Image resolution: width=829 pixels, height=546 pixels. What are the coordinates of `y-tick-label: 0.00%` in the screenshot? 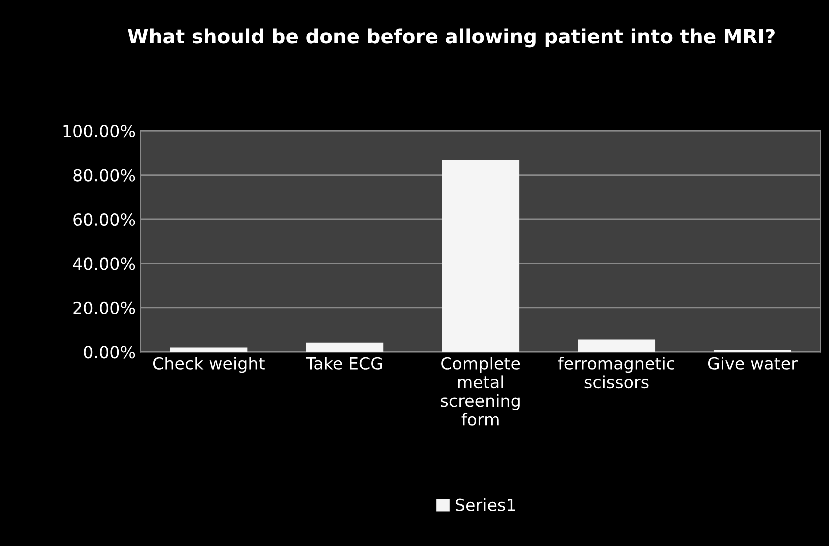 It's located at (110, 352).